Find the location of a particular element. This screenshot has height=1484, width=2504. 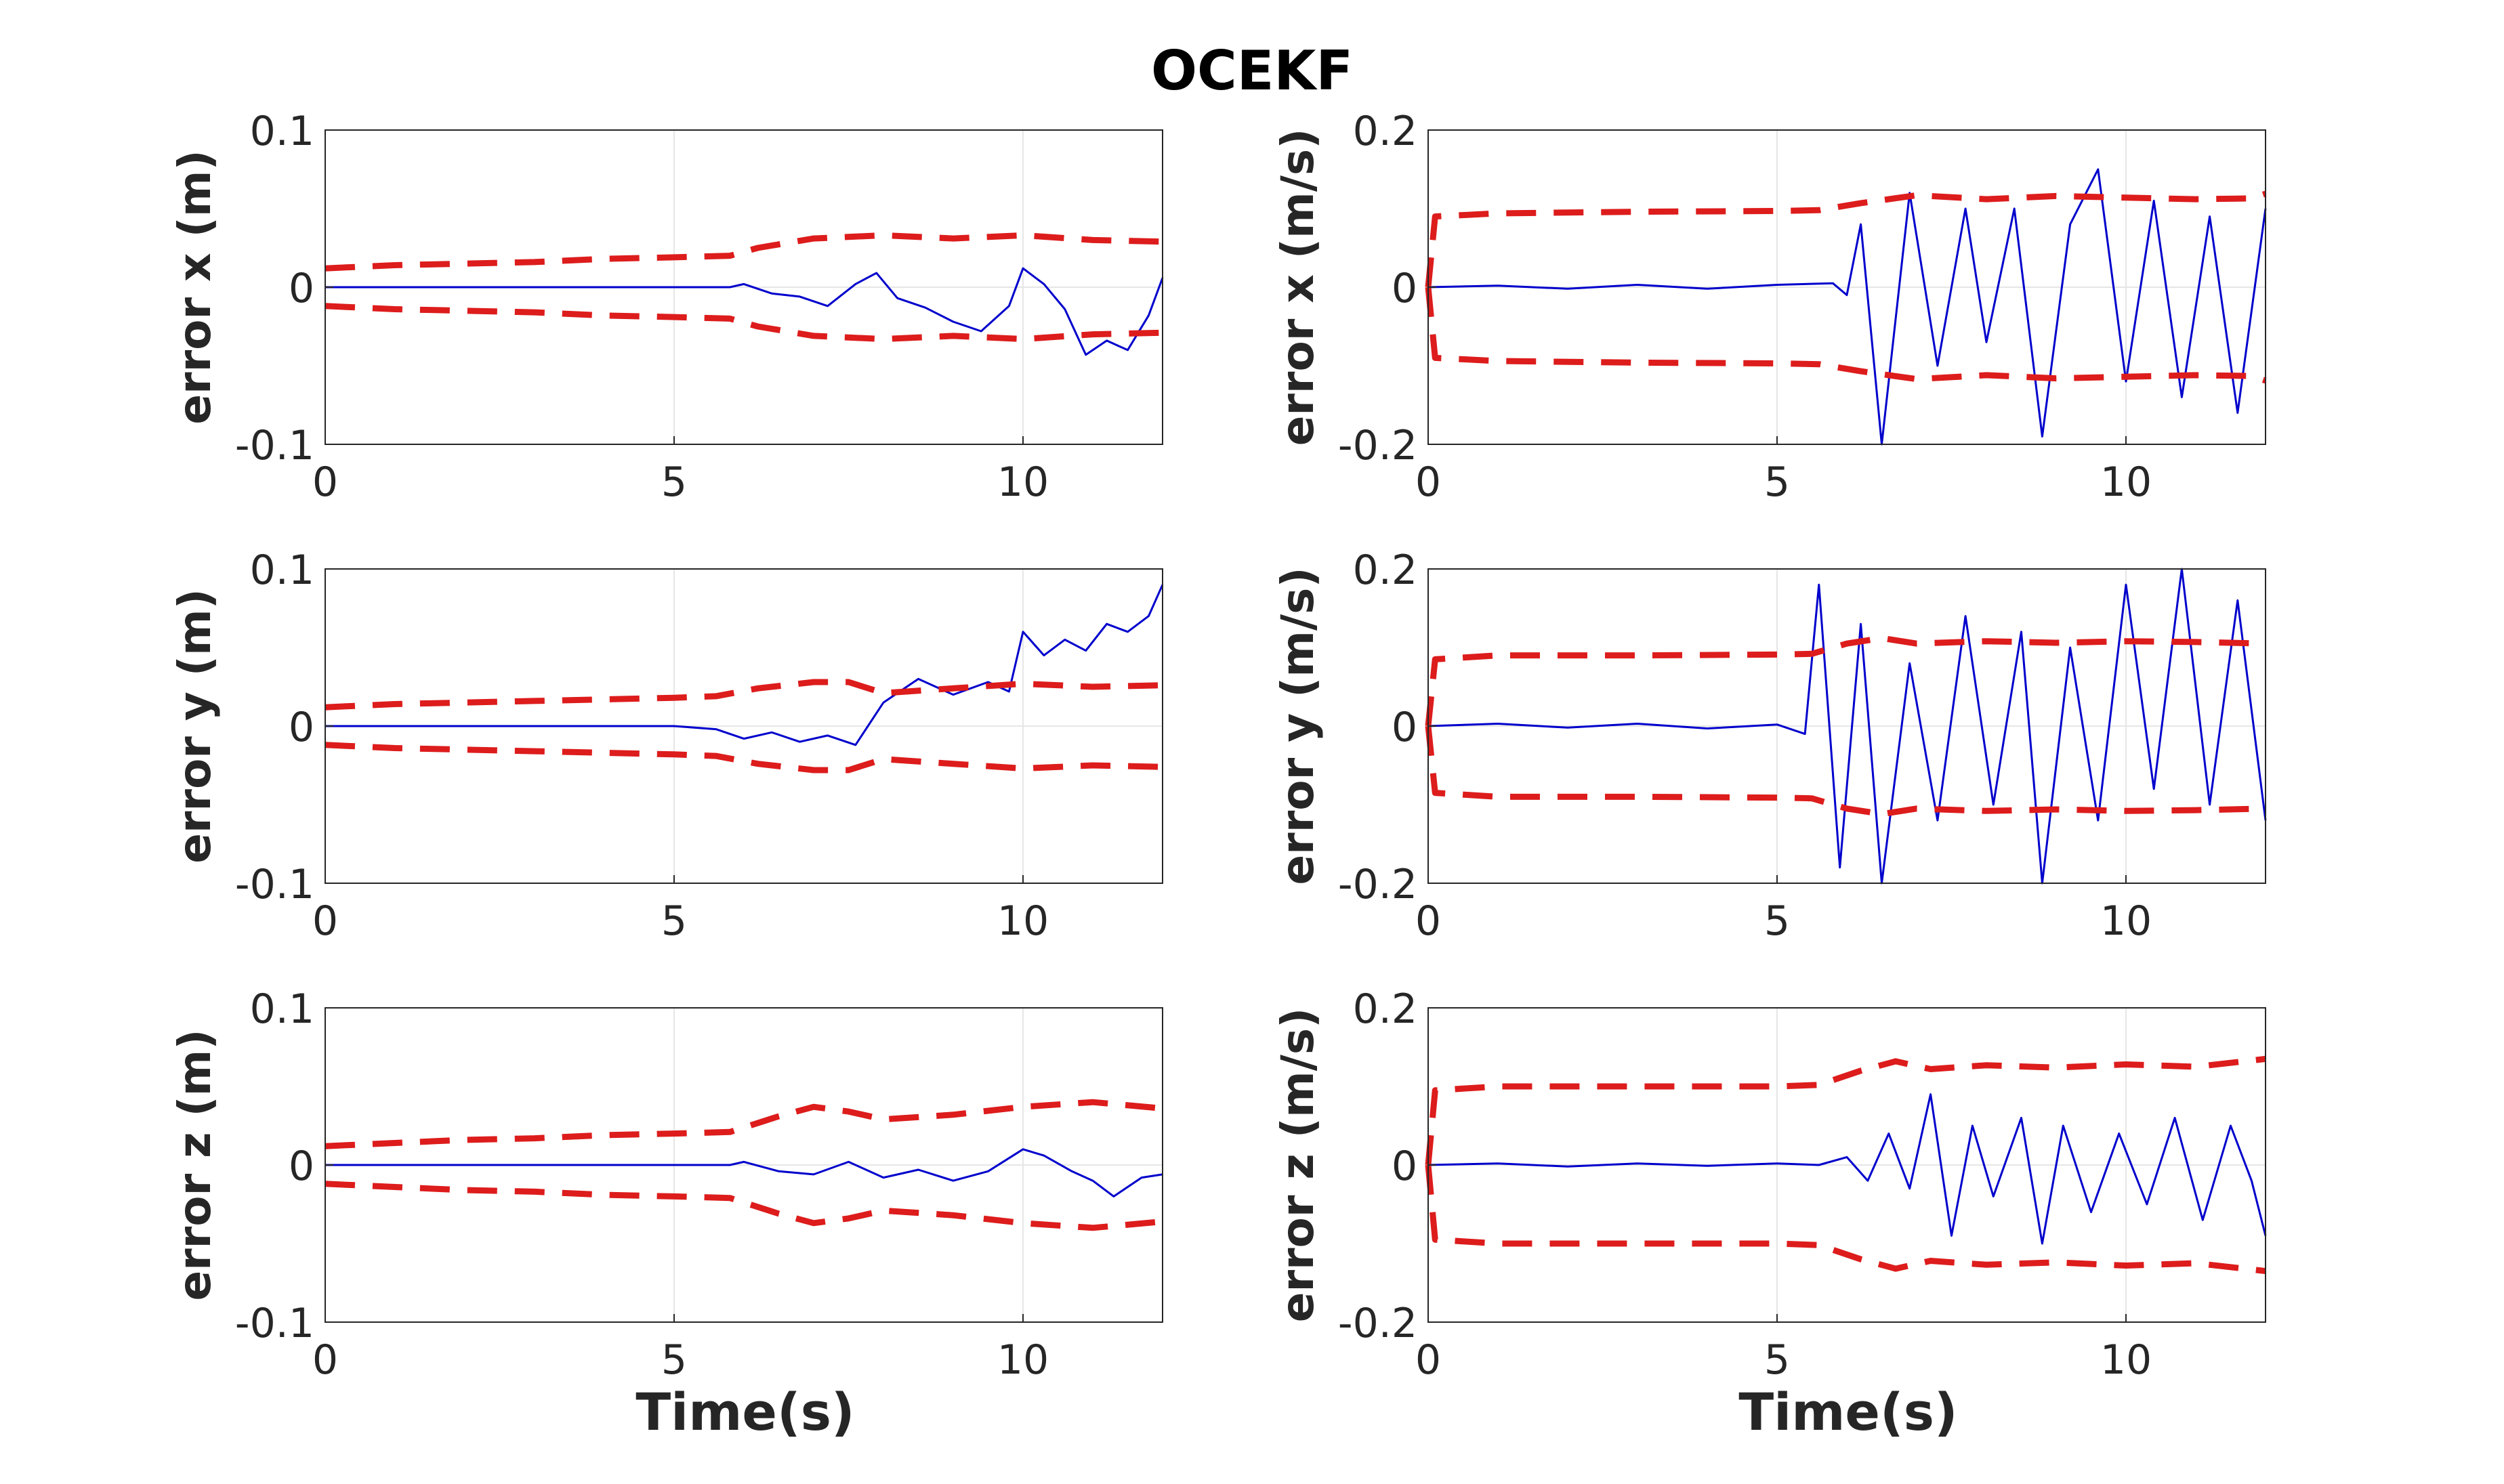

y-axis-label: error y (m) is located at coordinates (195, 726).